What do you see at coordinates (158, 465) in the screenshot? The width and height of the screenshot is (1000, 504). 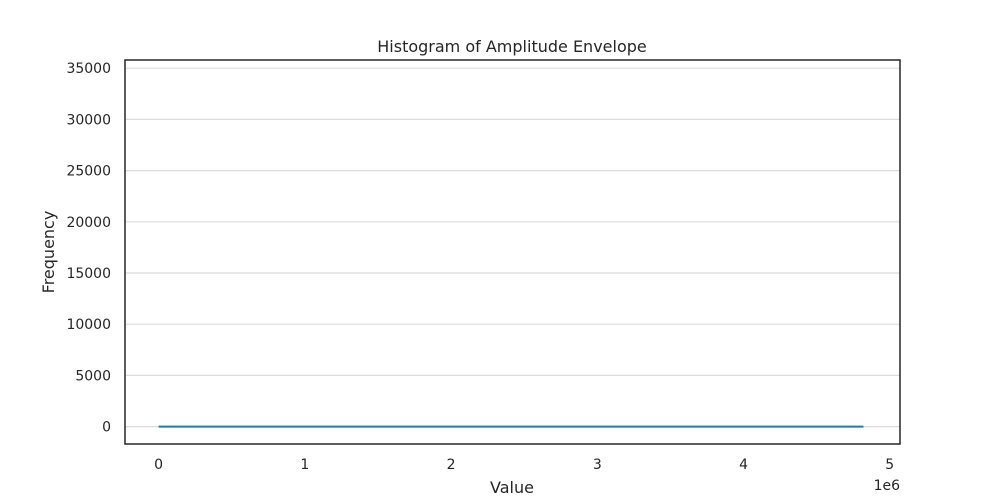 I see `x-tick-label: 0` at bounding box center [158, 465].